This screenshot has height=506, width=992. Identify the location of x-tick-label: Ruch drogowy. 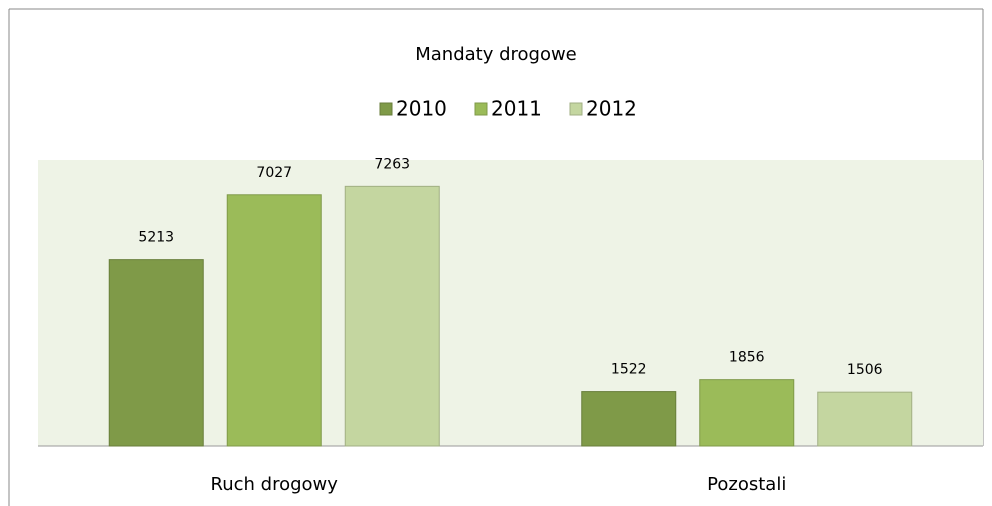
(275, 484).